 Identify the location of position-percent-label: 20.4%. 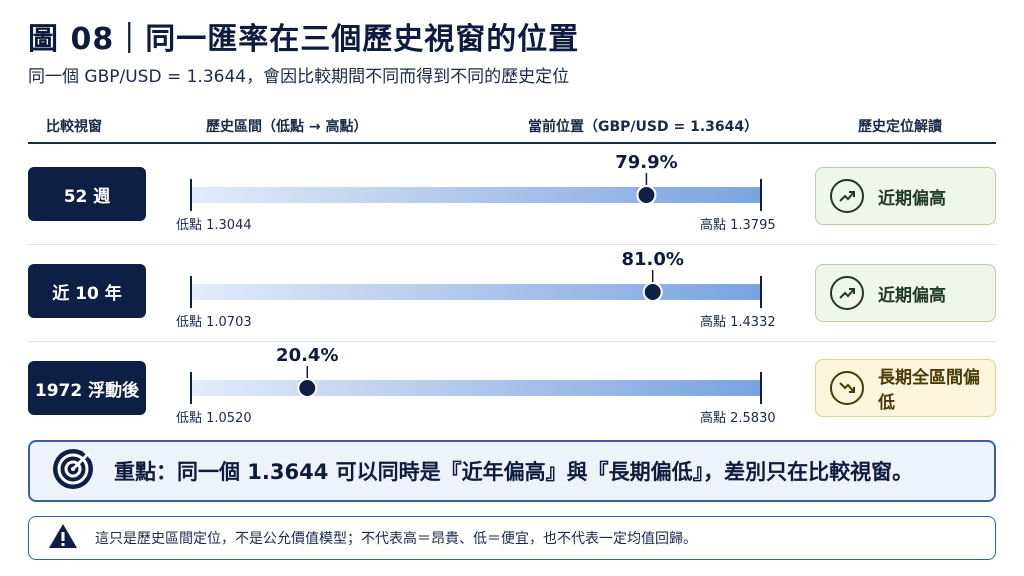
(307, 355).